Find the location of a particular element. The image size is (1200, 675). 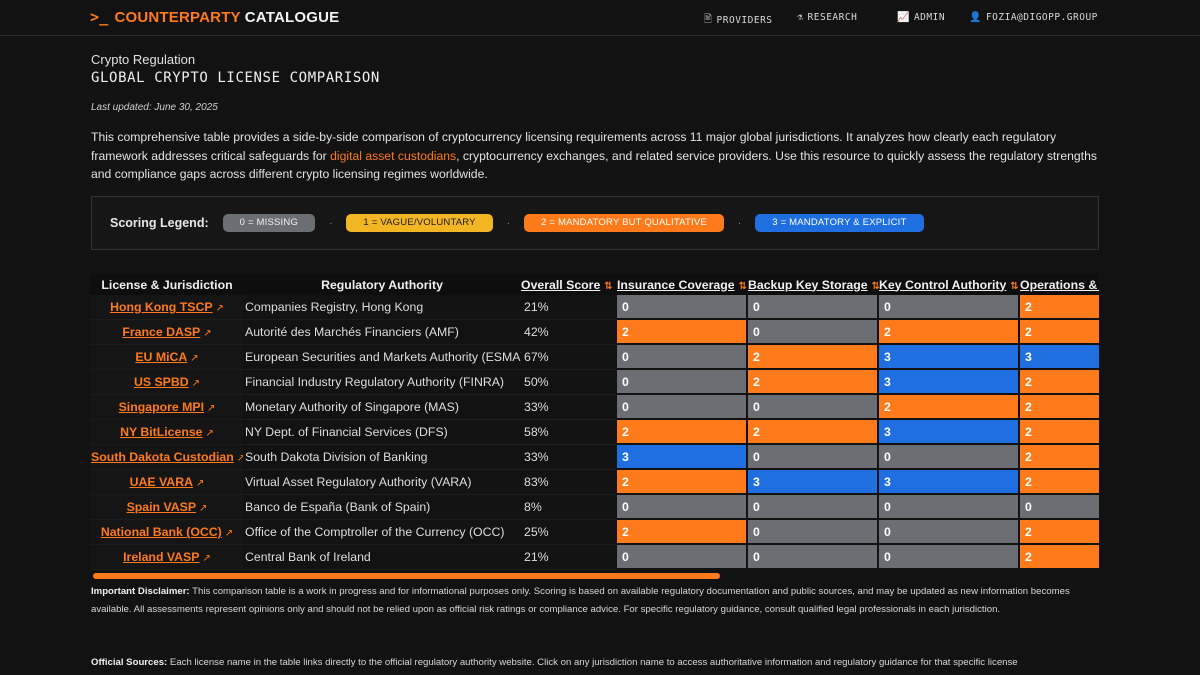

brand-logo: >_ COUNTERPARTY CATALOGUE is located at coordinates (214, 17).